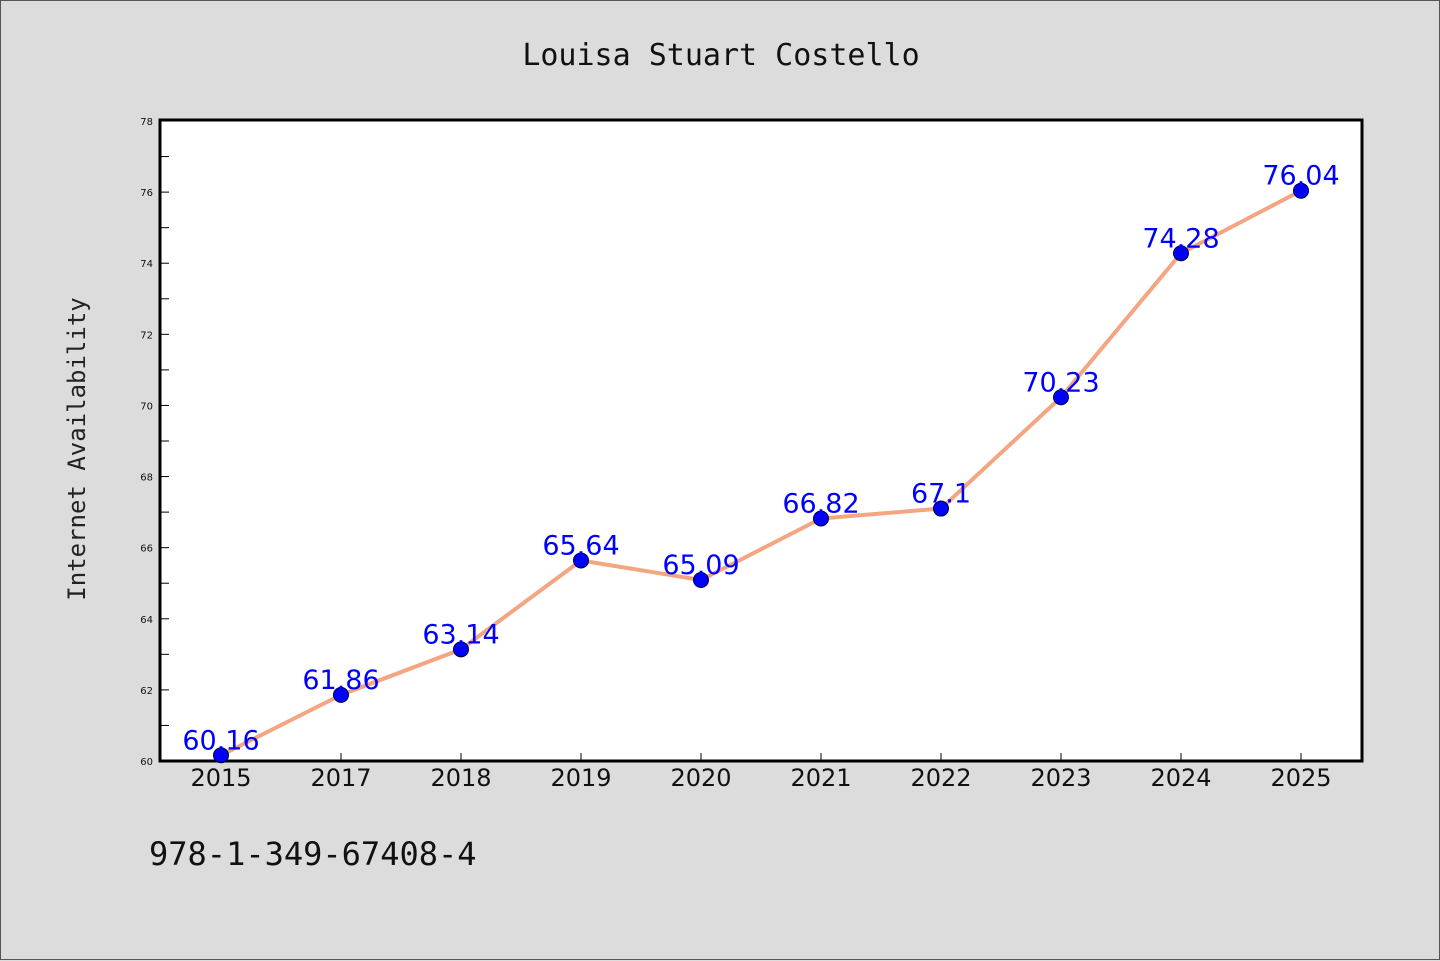 The width and height of the screenshot is (1440, 961). Describe the element at coordinates (820, 504) in the screenshot. I see `data-label: 66.82` at that location.